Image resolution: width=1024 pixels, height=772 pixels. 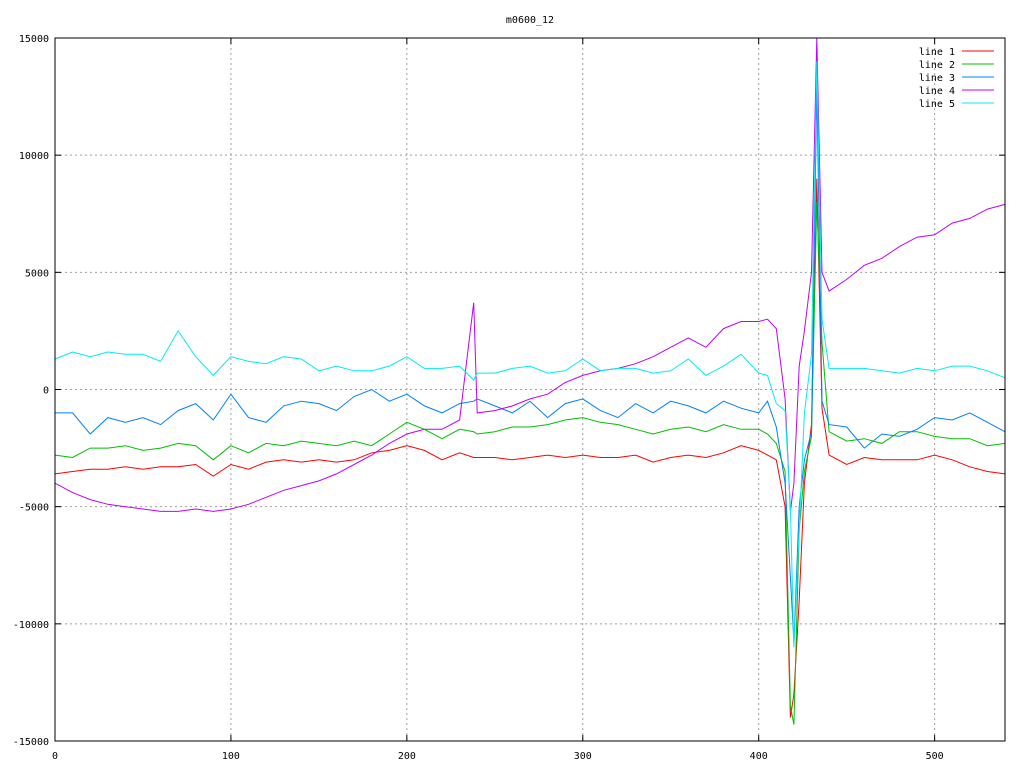 I want to click on x-tick-label: 0, so click(x=55, y=756).